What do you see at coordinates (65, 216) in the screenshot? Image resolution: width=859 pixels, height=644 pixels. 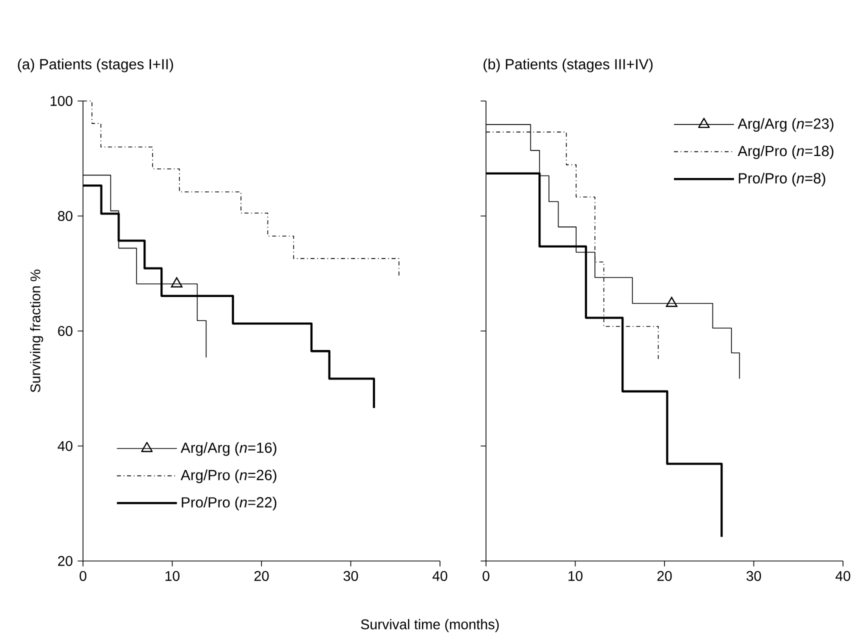 I see `y-tick-label: 80` at bounding box center [65, 216].